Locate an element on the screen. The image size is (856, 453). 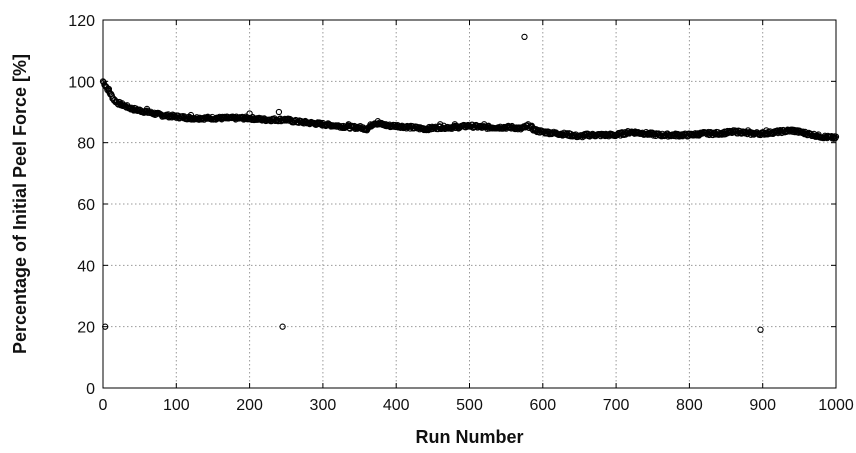
x-tick-label: 500 is located at coordinates (469, 405).